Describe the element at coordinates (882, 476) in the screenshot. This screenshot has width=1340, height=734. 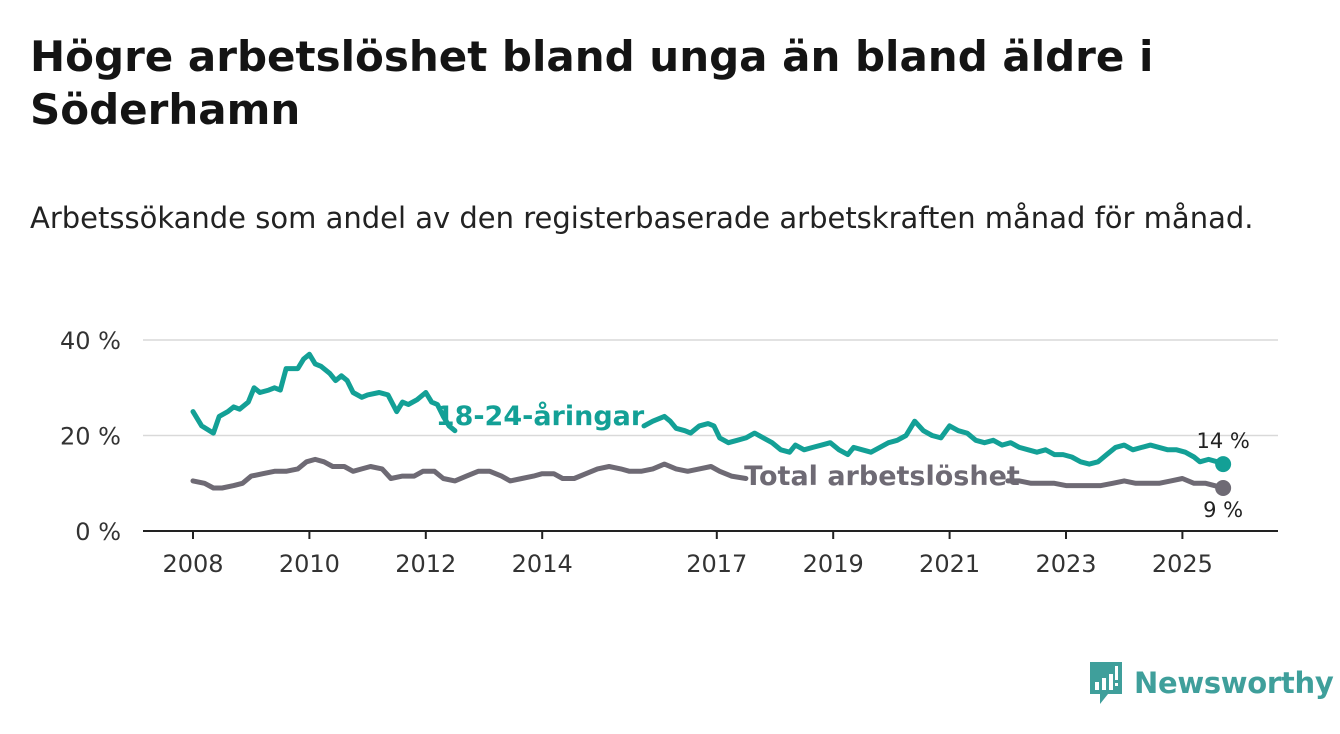
I see `series-name-label: Total arbetslöshet` at that location.